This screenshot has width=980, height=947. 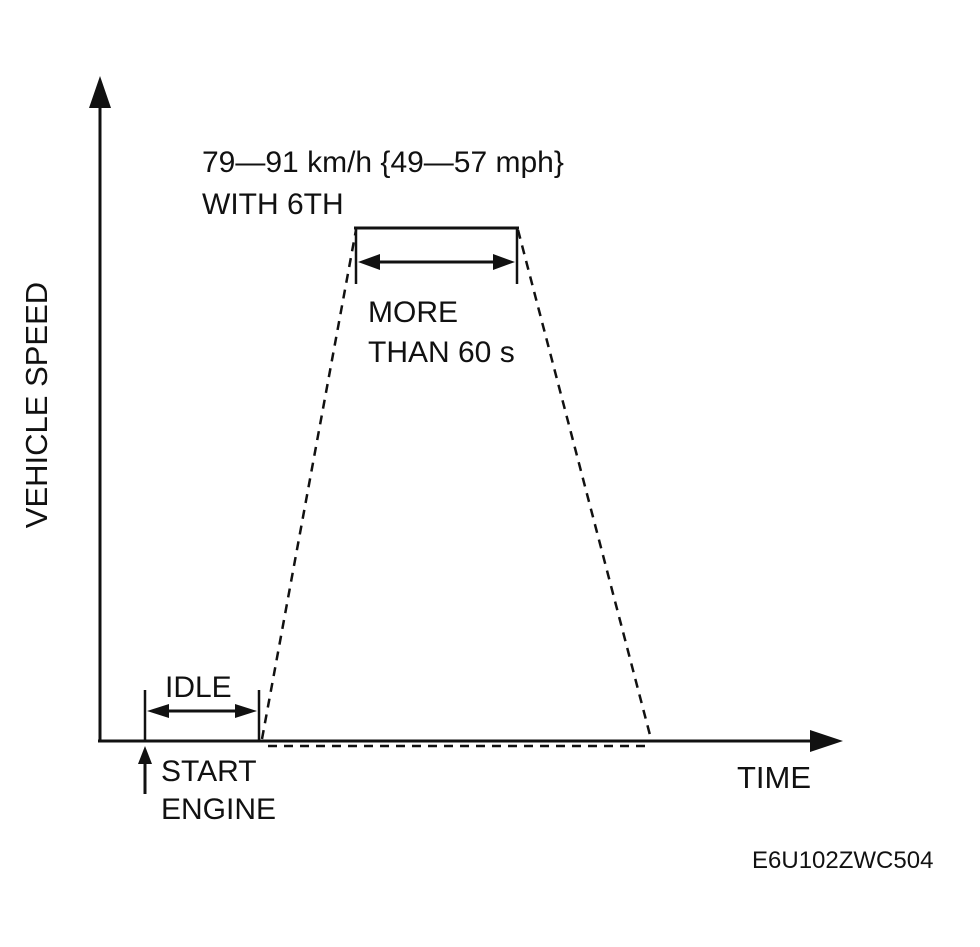 I want to click on y-axis: VEHICLE SPEED, so click(x=65, y=408).